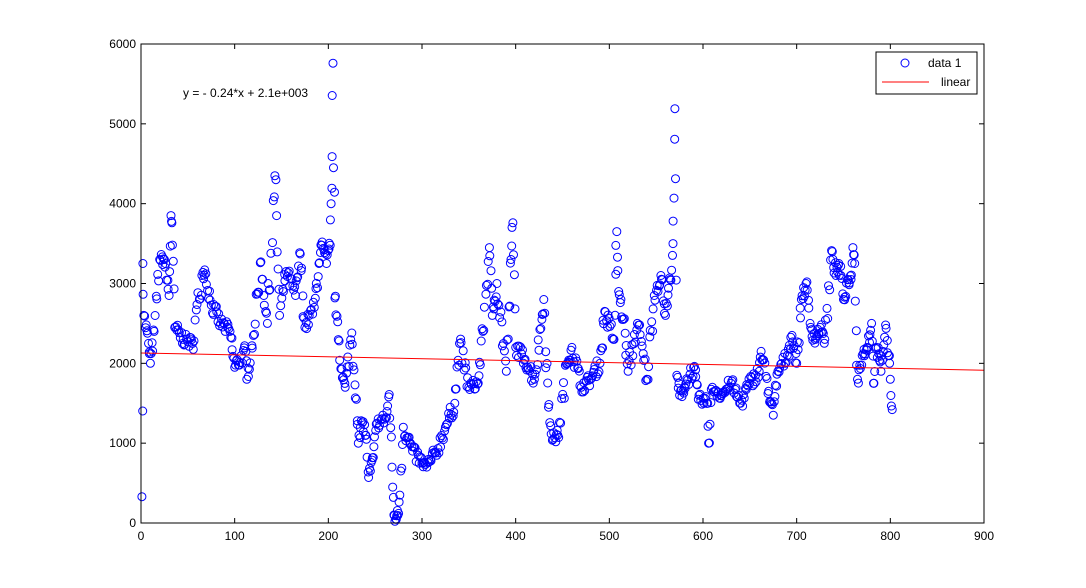 The width and height of the screenshot is (1086, 588). I want to click on legend-box, so click(926, 73).